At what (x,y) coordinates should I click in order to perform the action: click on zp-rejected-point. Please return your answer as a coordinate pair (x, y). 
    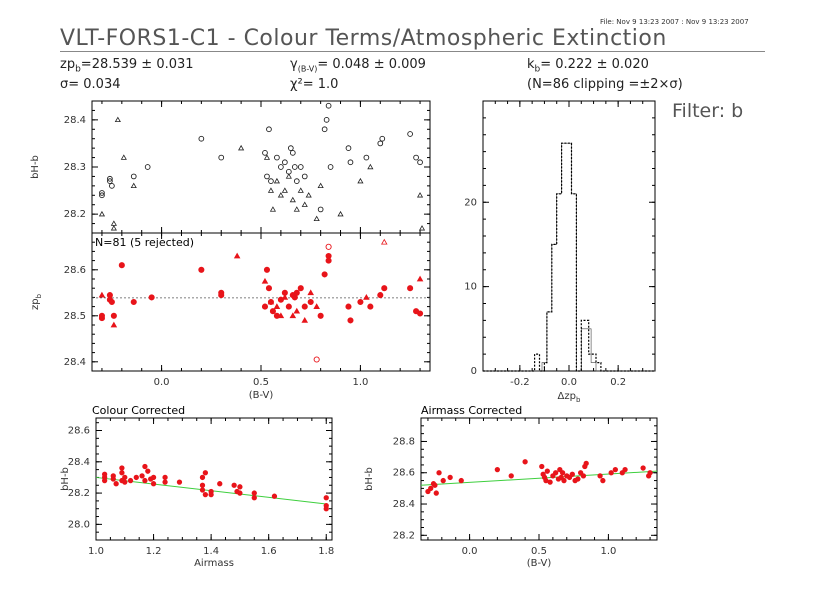
    Looking at the image, I should click on (328, 246).